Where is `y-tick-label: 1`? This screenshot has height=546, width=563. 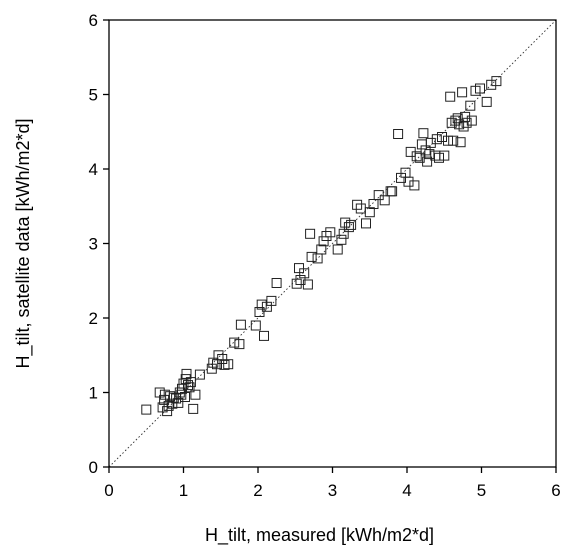 y-tick-label: 1 is located at coordinates (93, 393).